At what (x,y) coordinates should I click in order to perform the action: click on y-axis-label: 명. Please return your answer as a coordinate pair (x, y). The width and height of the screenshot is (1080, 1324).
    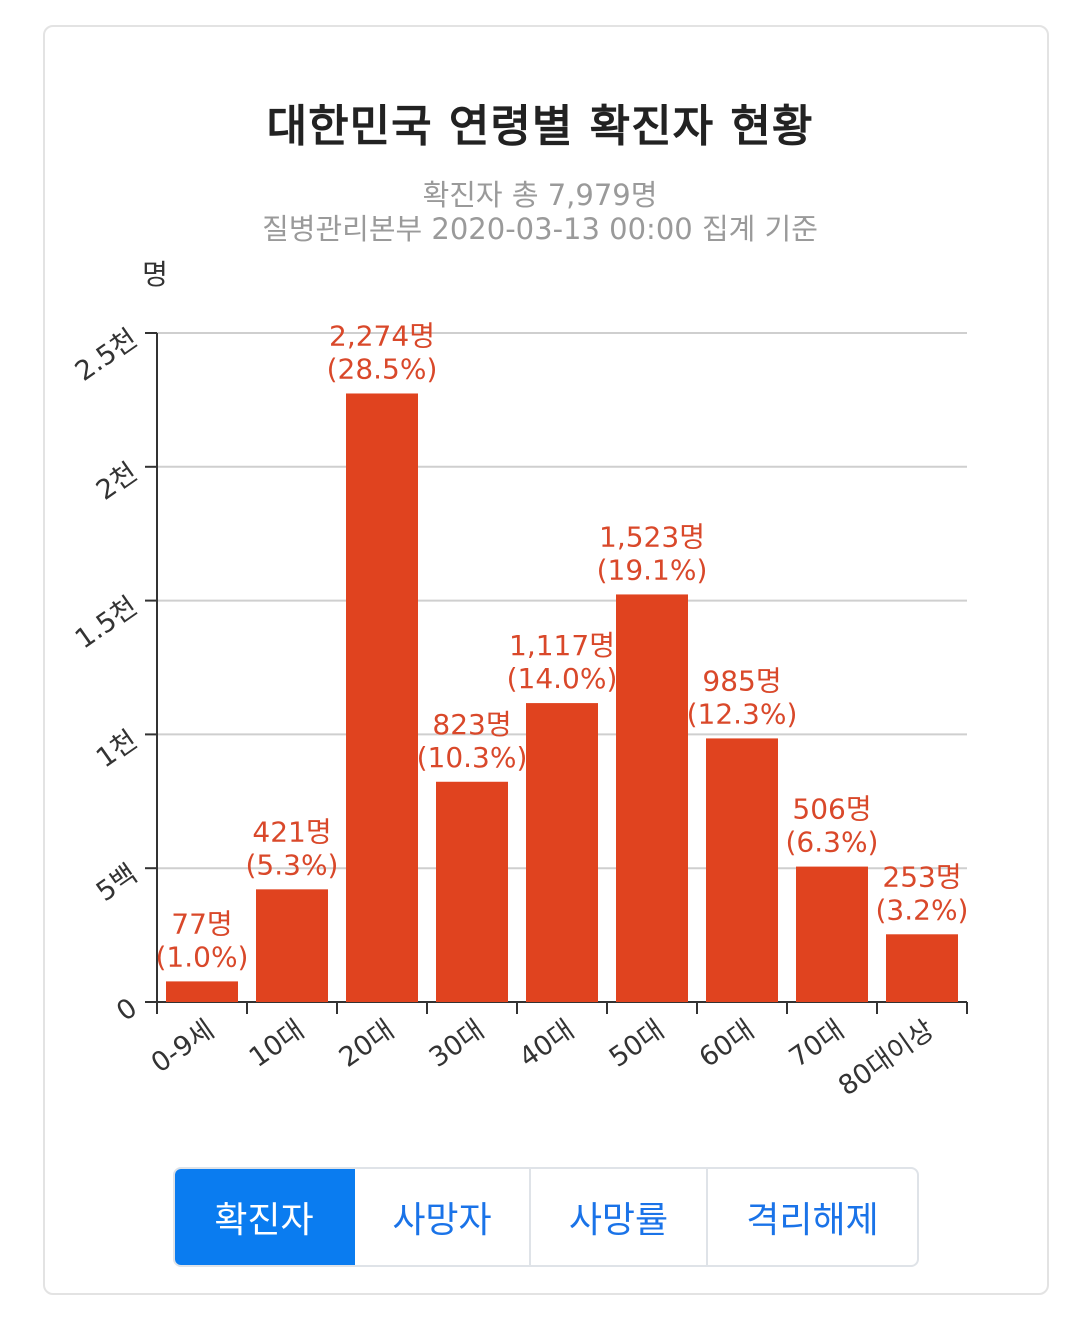
    Looking at the image, I should click on (155, 274).